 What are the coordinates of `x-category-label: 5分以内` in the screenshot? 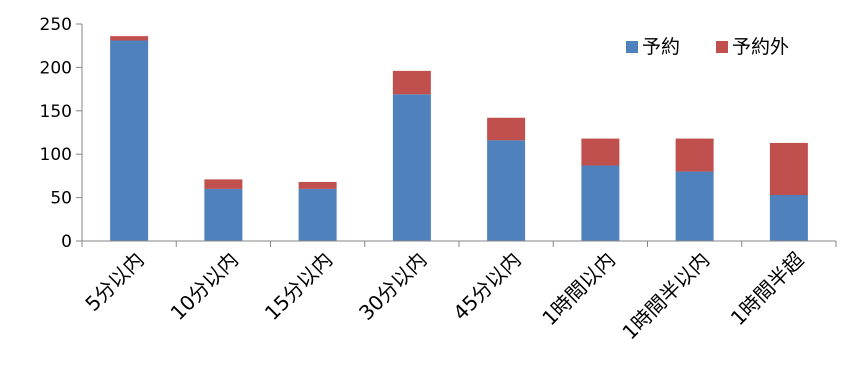 It's located at (114, 282).